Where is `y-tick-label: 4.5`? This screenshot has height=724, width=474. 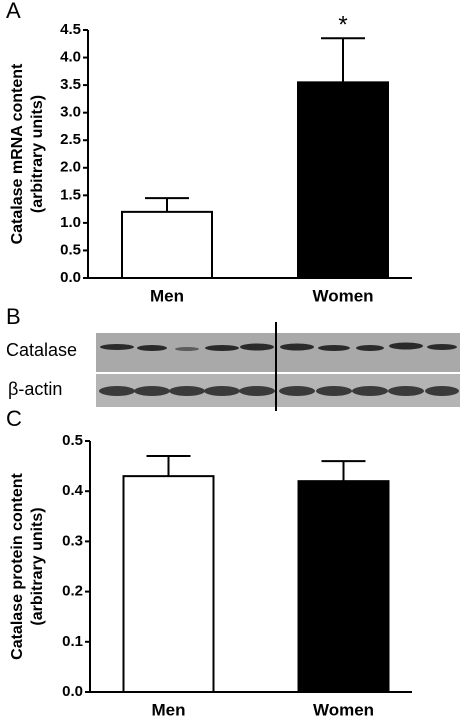 y-tick-label: 4.5 is located at coordinates (70, 29).